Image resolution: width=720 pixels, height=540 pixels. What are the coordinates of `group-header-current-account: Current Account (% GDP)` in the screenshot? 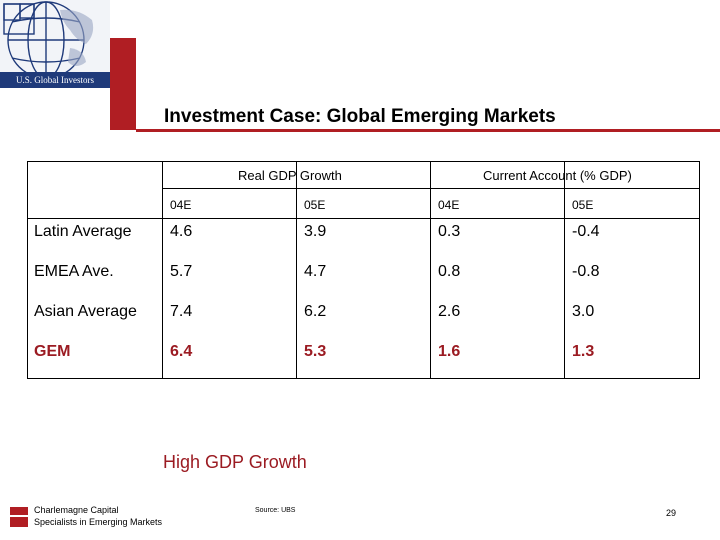 It's located at (557, 175).